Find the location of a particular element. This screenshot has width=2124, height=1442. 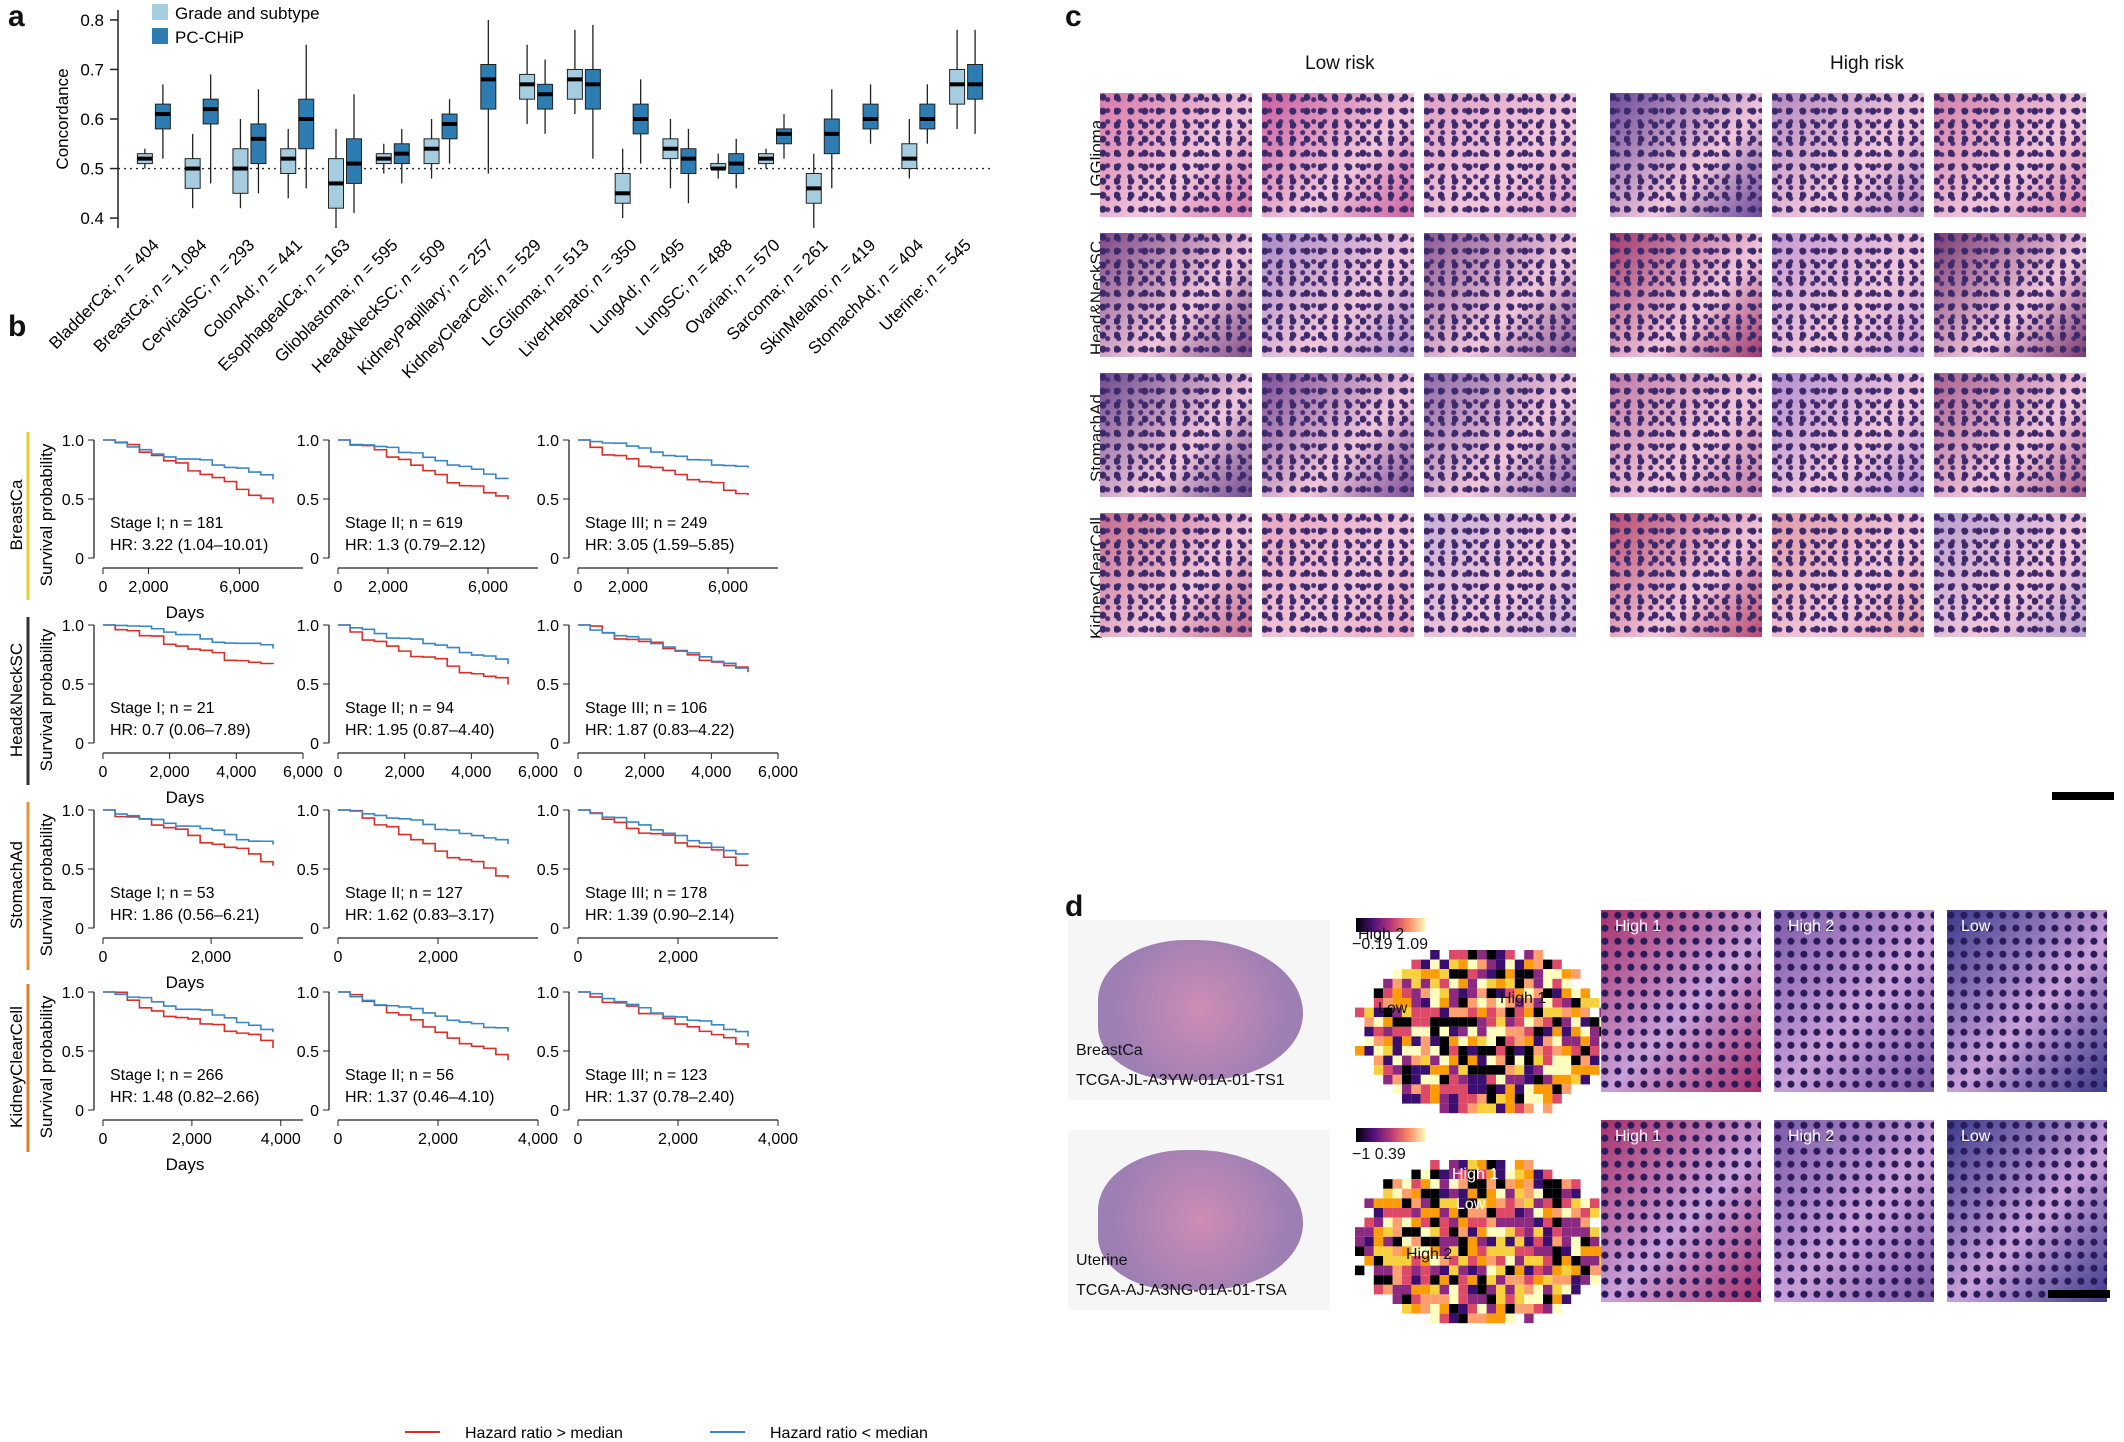

km-x-tick-label: 2,000 is located at coordinates (170, 772).